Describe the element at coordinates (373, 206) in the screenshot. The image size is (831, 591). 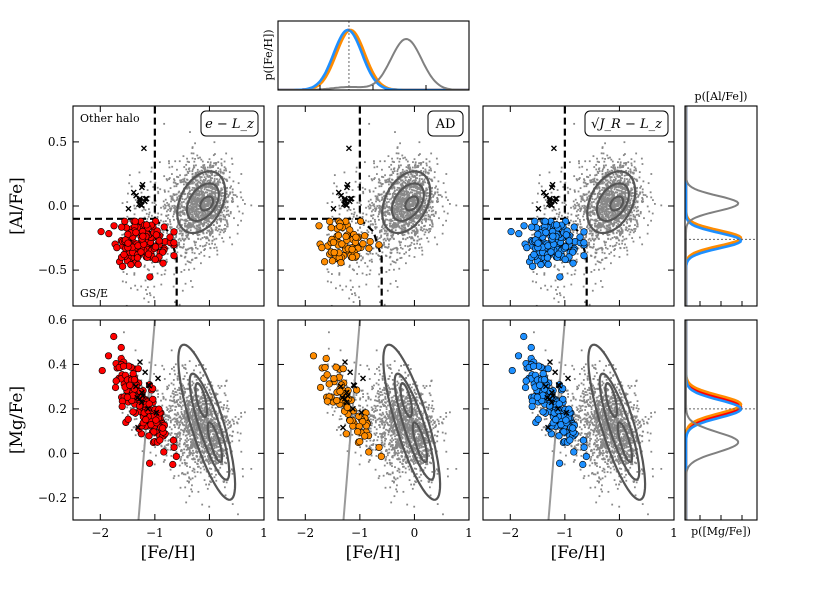
I see `panel-top-middle` at that location.